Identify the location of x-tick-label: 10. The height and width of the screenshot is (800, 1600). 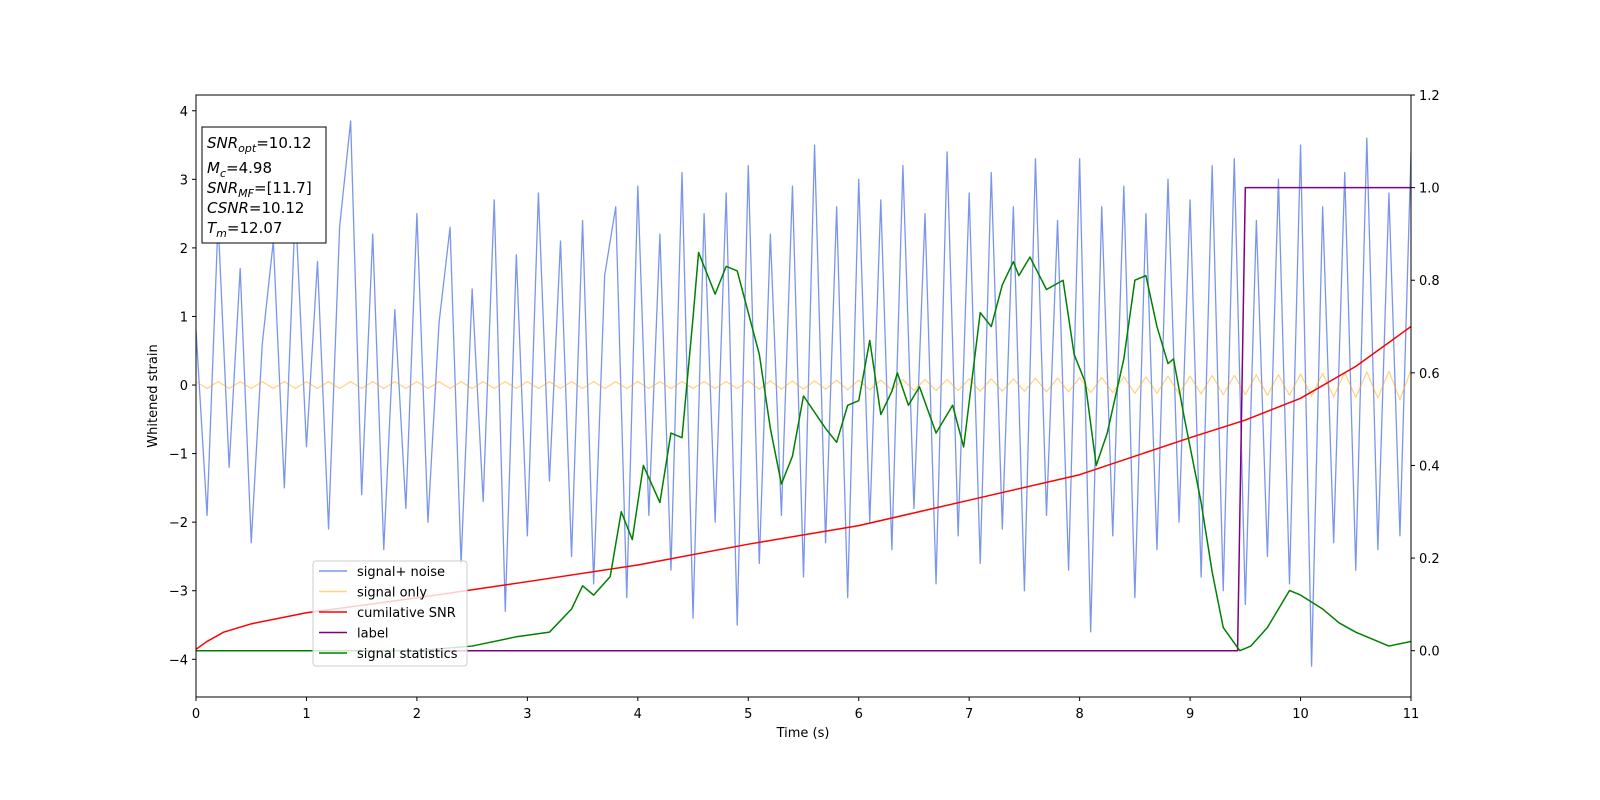
(1300, 714).